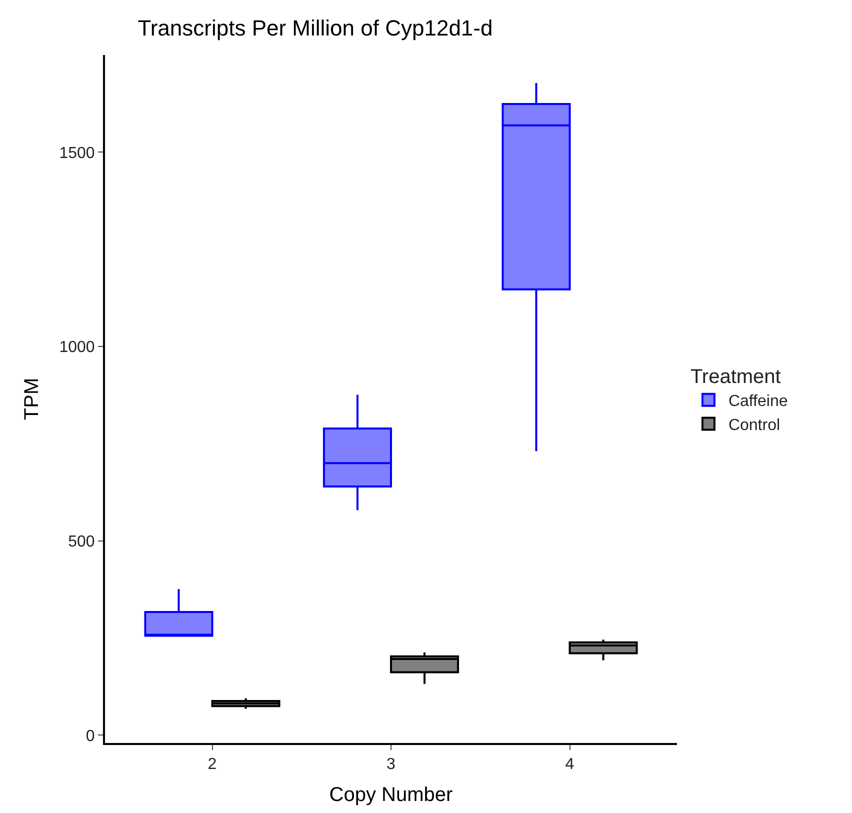 The image size is (852, 813). I want to click on legend-title: Treatment, so click(736, 377).